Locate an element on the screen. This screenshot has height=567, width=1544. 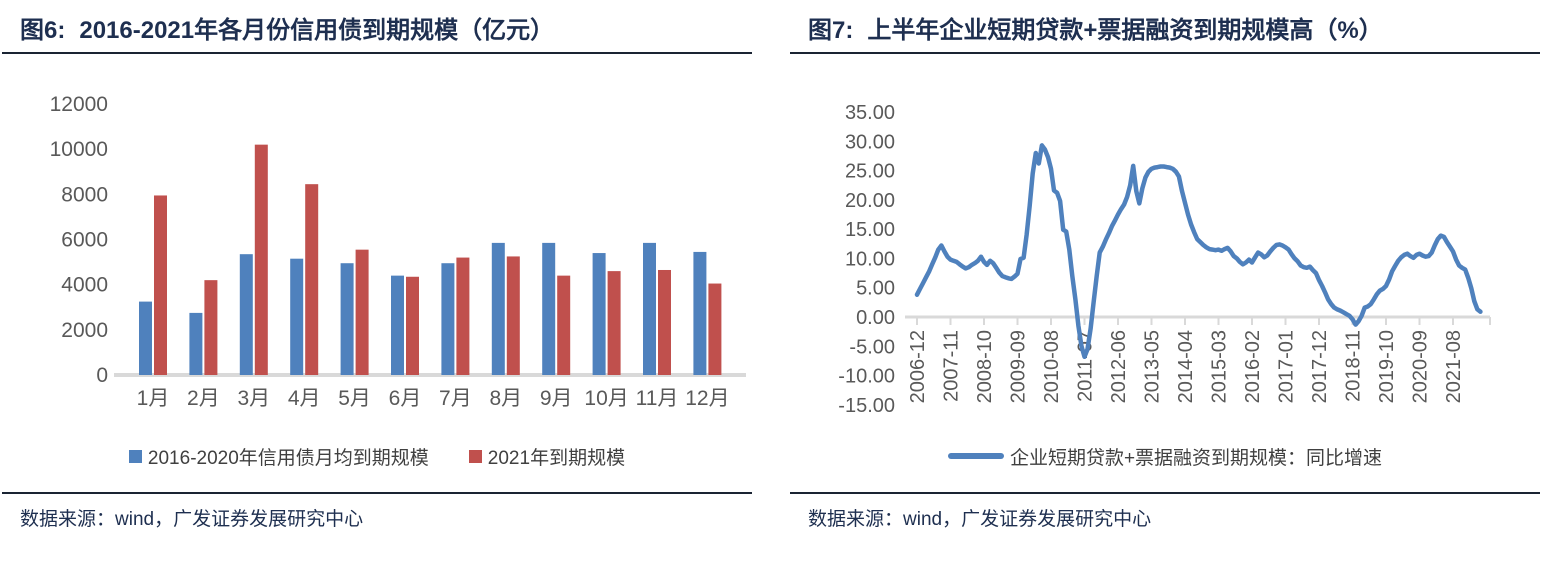
figure7-label: 图7: is located at coordinates (831, 30).